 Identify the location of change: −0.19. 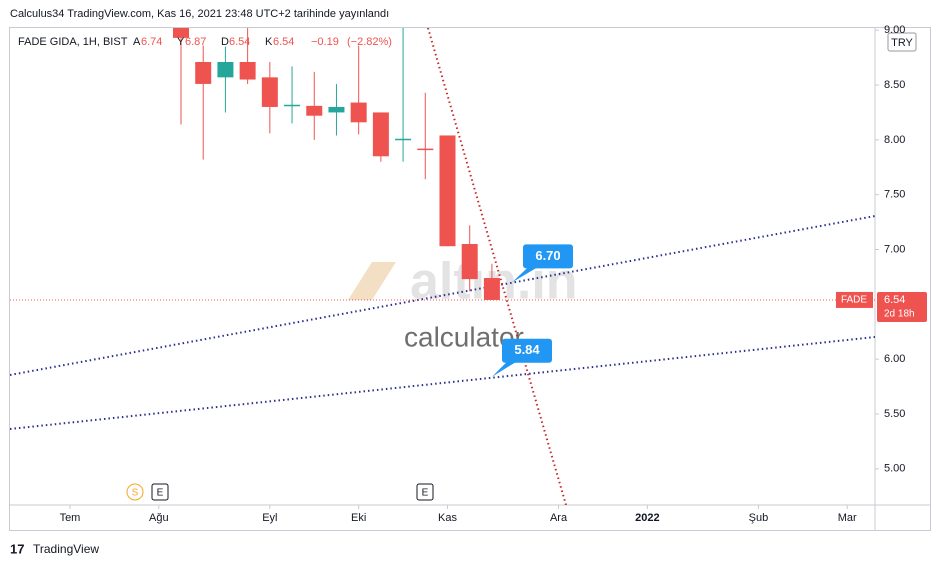
(325, 42).